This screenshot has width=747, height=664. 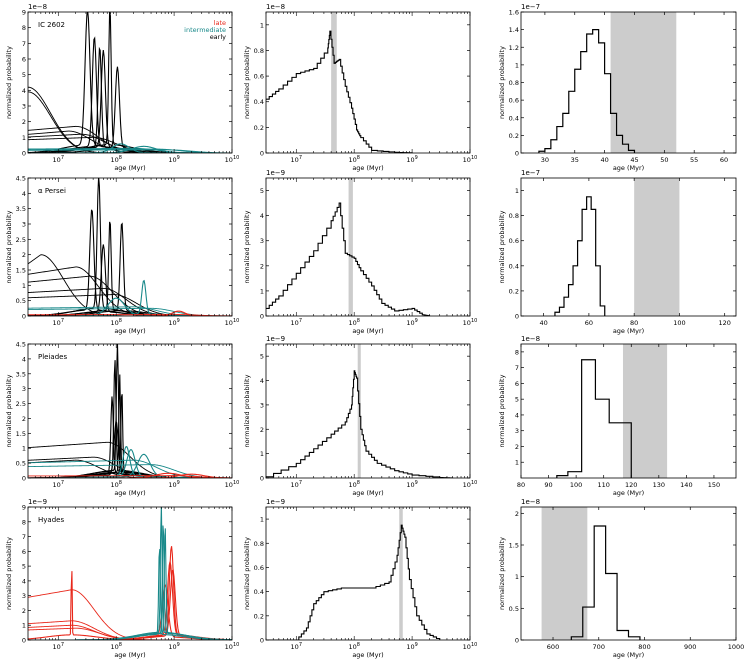 I want to click on x-tick-label: 80, so click(x=634, y=323).